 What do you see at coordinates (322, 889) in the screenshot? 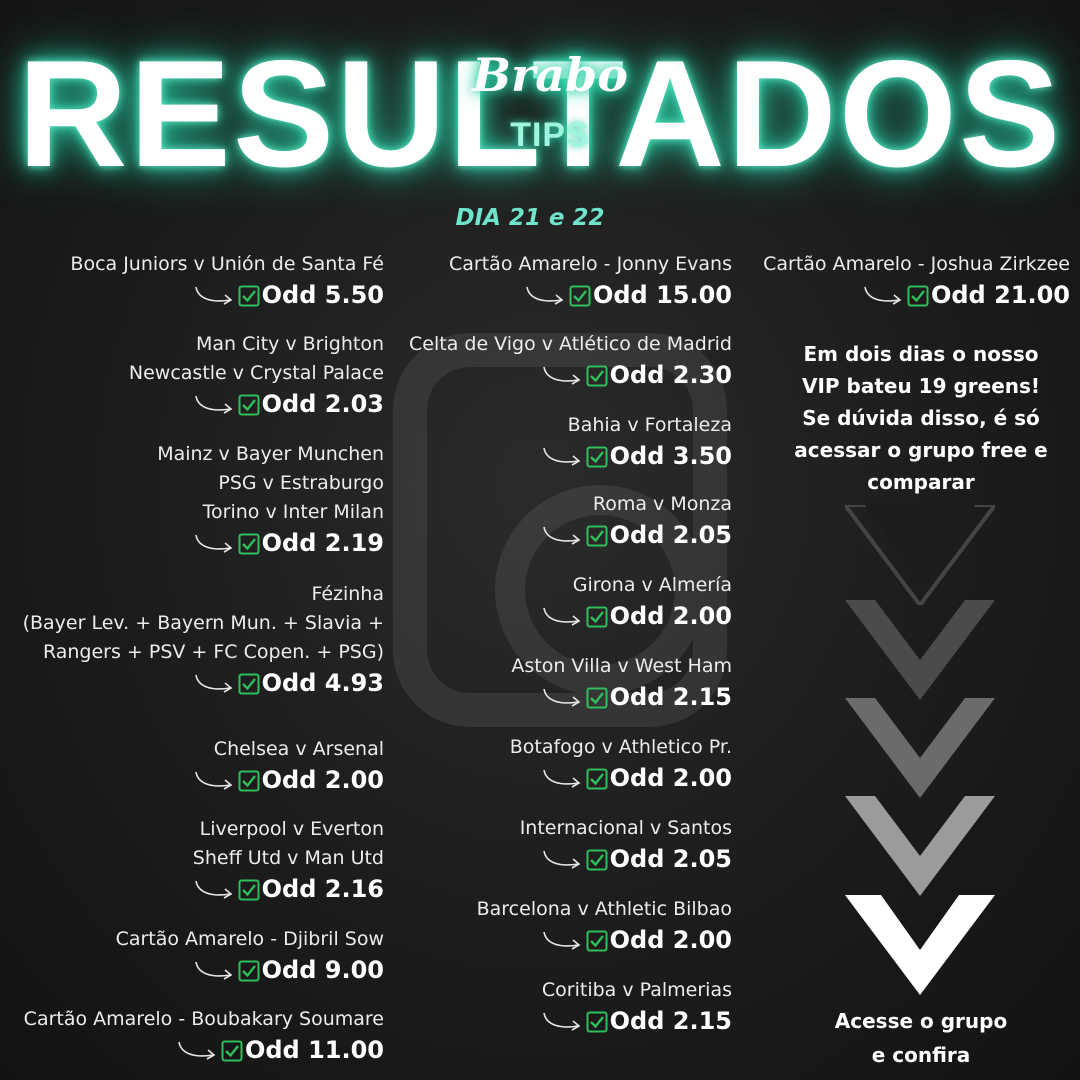
I see `odd-value: Odd 2.16` at bounding box center [322, 889].